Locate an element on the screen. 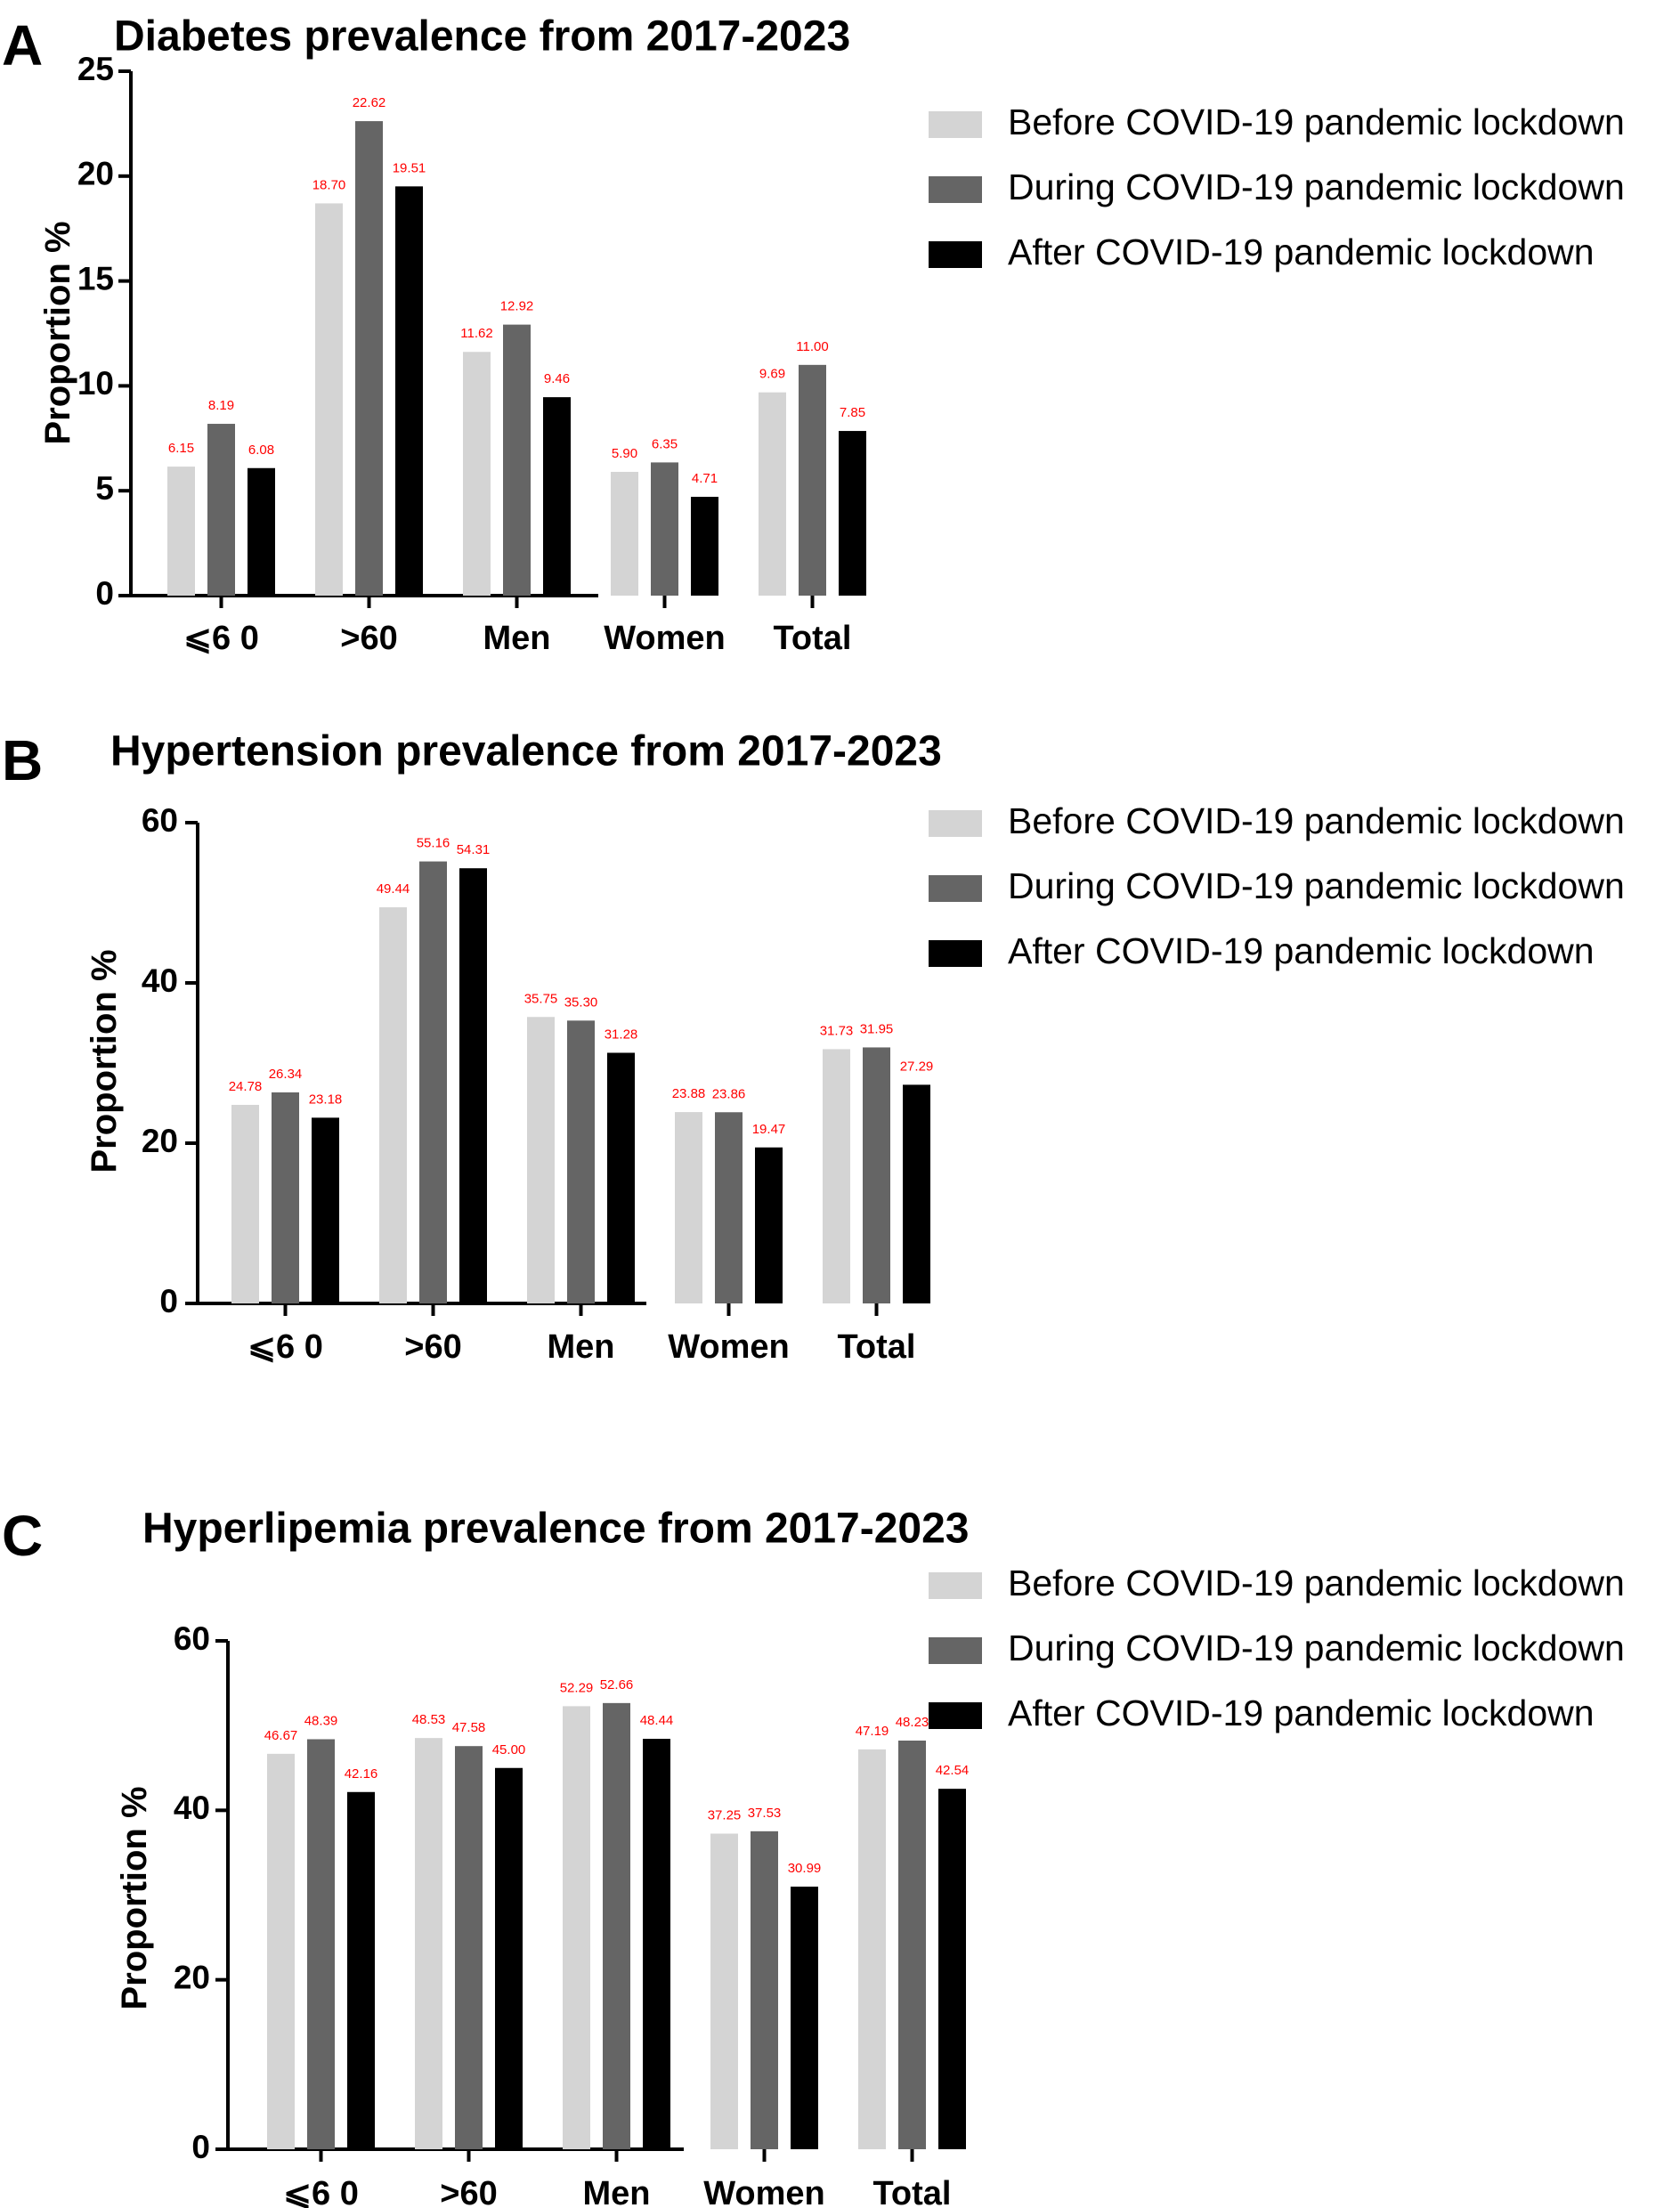  data-label: 23.18 is located at coordinates (326, 1100).